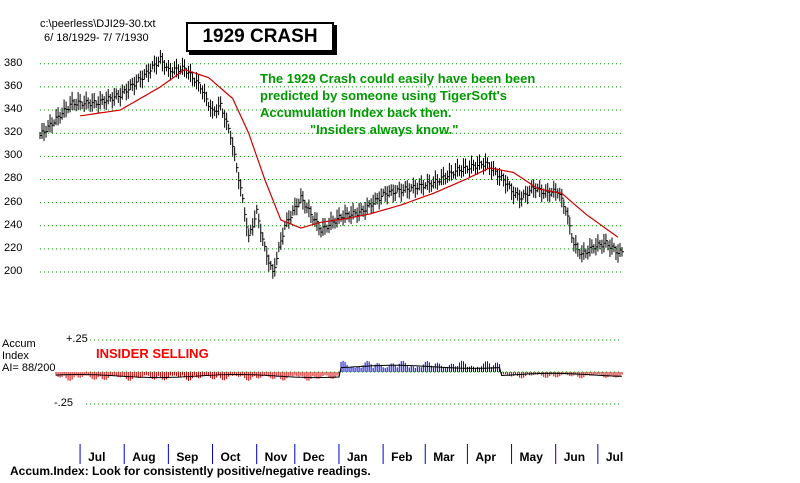 The width and height of the screenshot is (800, 483). Describe the element at coordinates (19, 344) in the screenshot. I see `accum-label: Accum` at that location.